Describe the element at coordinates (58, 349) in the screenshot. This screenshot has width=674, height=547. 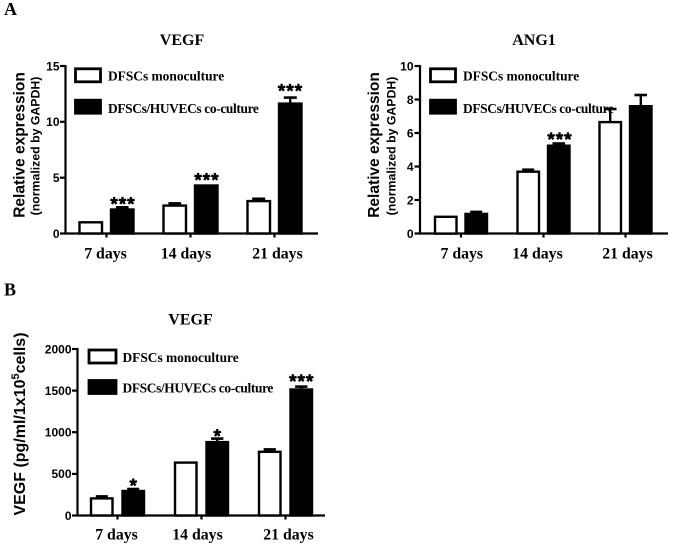
I see `svg-text: 2000` at that location.